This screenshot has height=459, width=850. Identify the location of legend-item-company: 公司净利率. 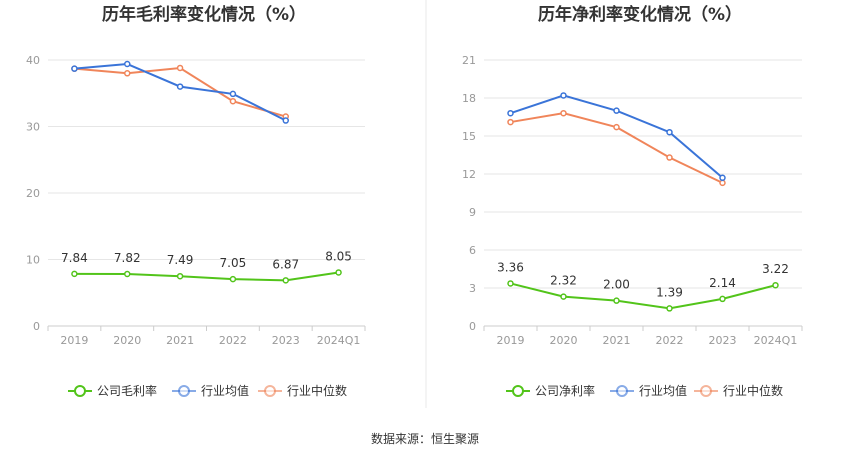
(550, 390).